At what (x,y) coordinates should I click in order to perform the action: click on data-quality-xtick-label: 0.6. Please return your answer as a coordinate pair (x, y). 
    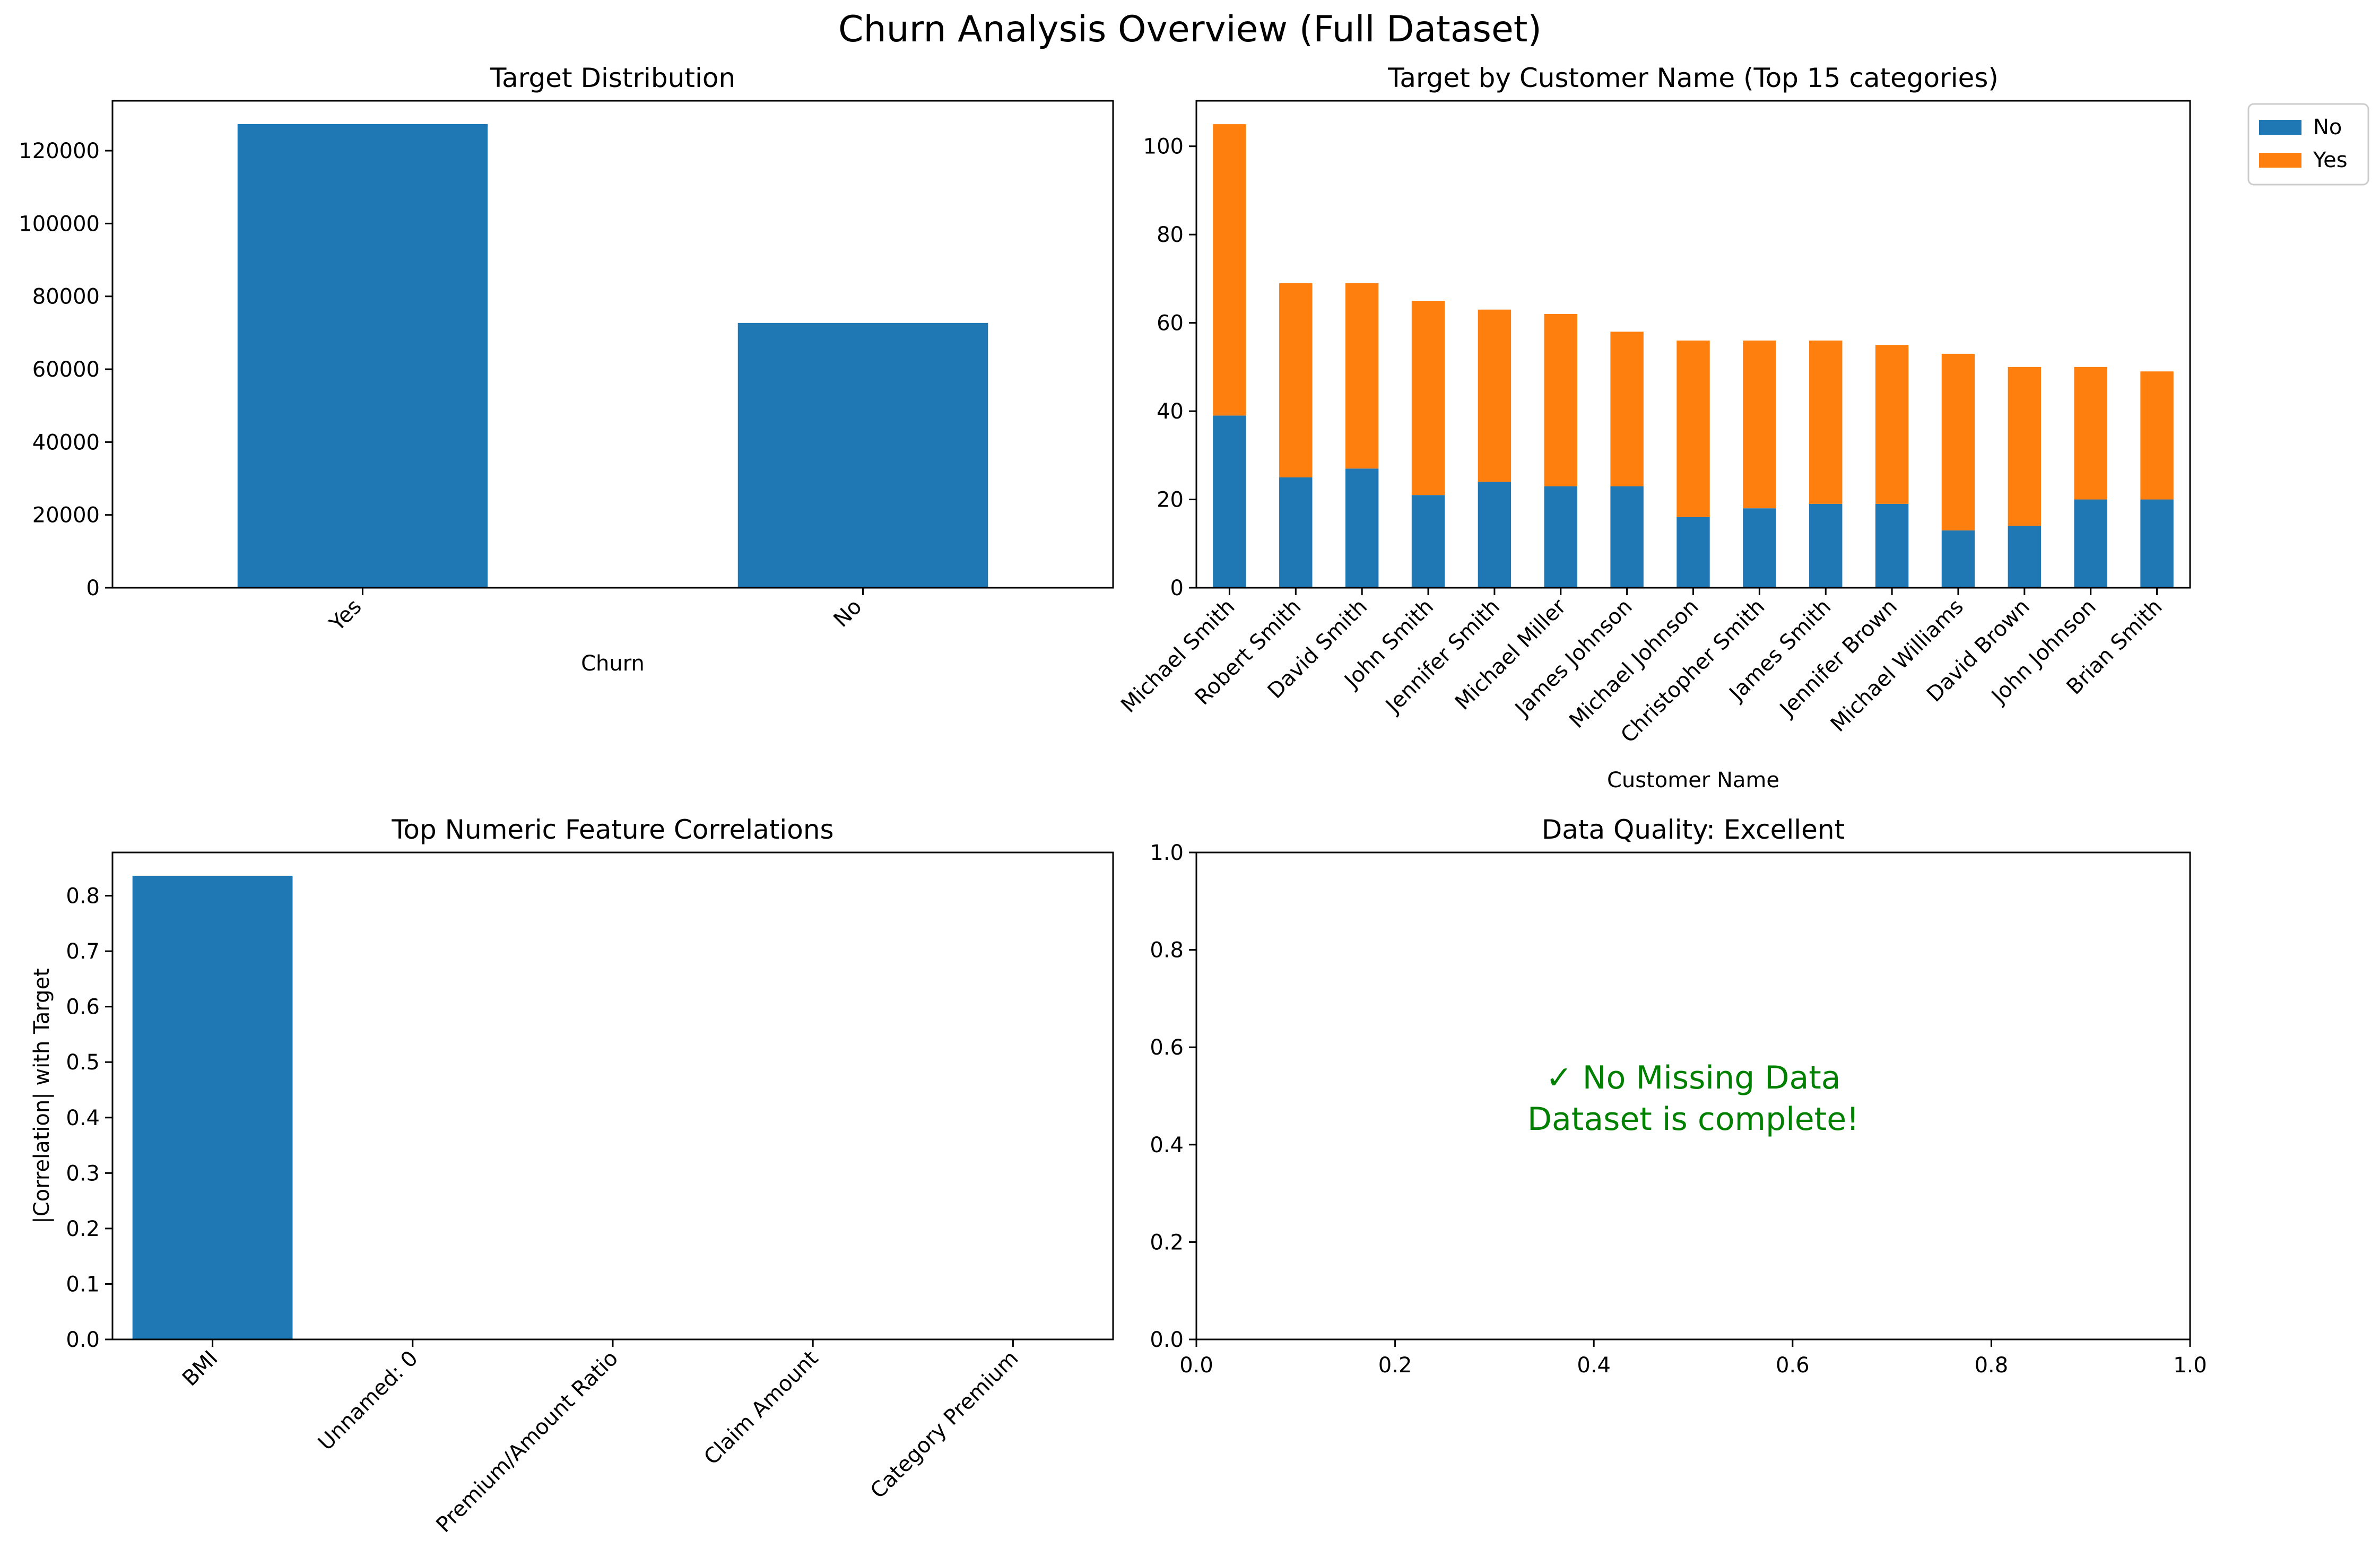
    Looking at the image, I should click on (1793, 1365).